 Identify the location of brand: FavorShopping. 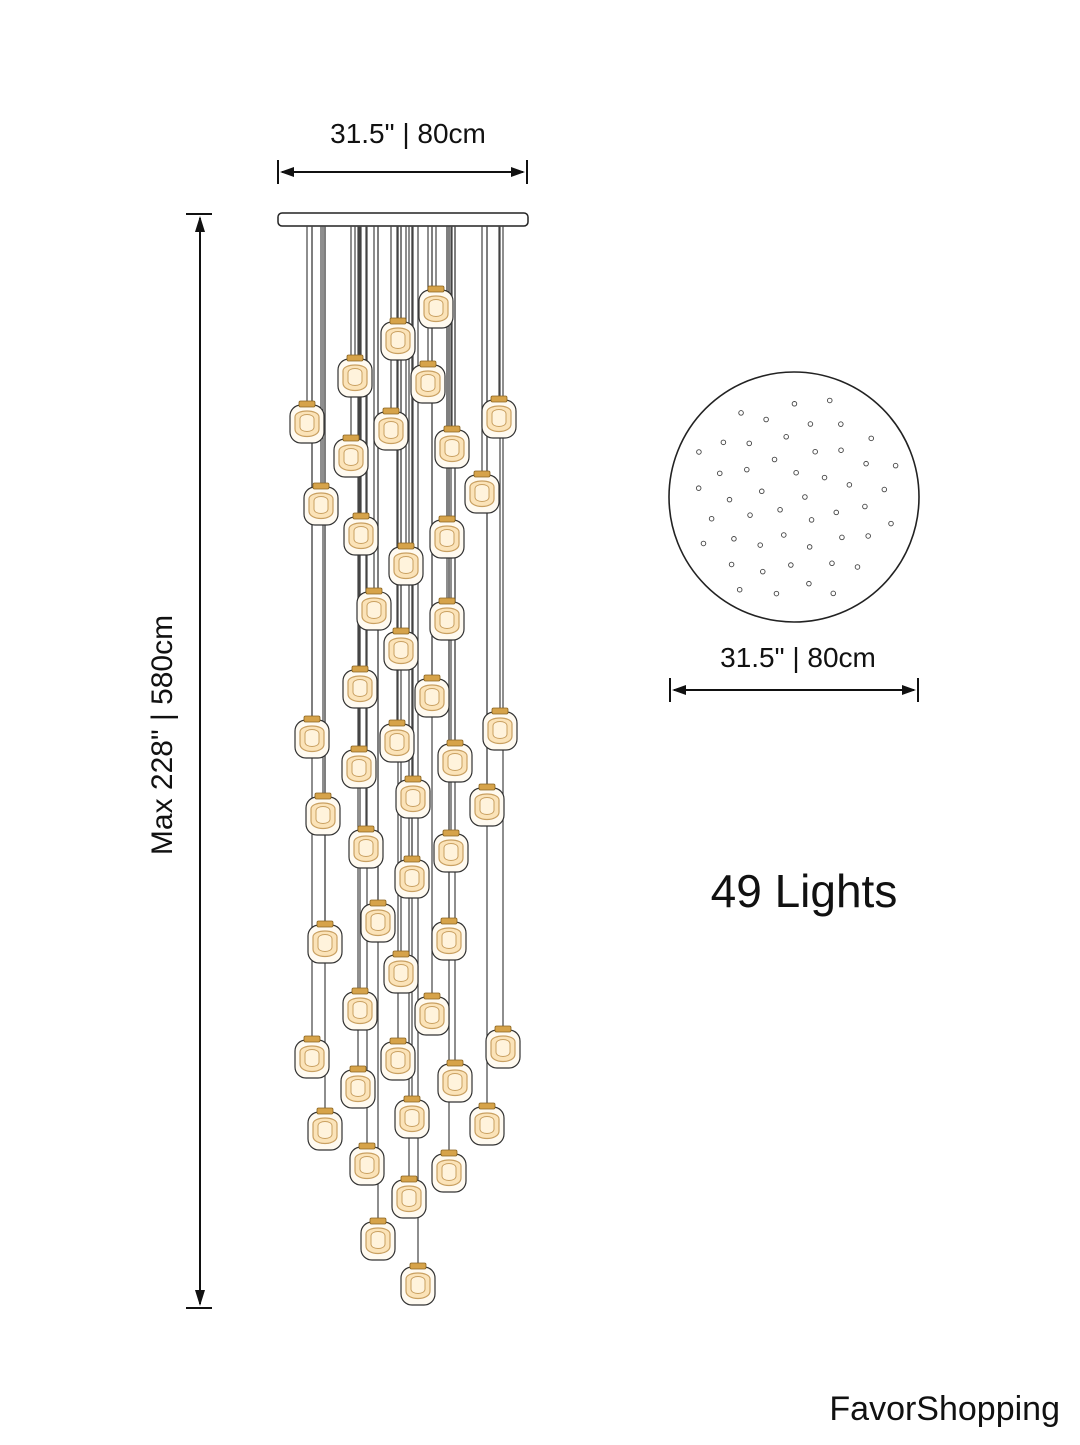
(944, 1409).